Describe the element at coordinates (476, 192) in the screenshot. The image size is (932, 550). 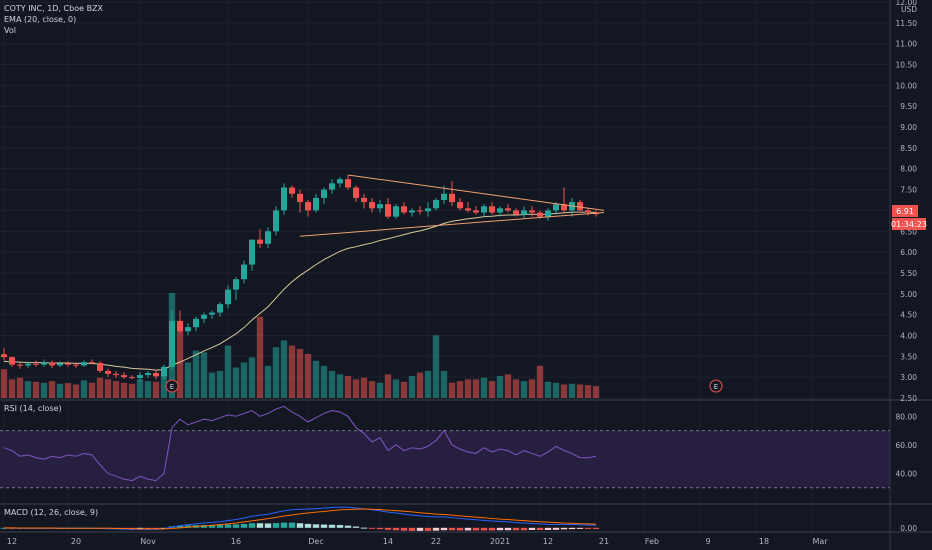
I see `trendline` at that location.